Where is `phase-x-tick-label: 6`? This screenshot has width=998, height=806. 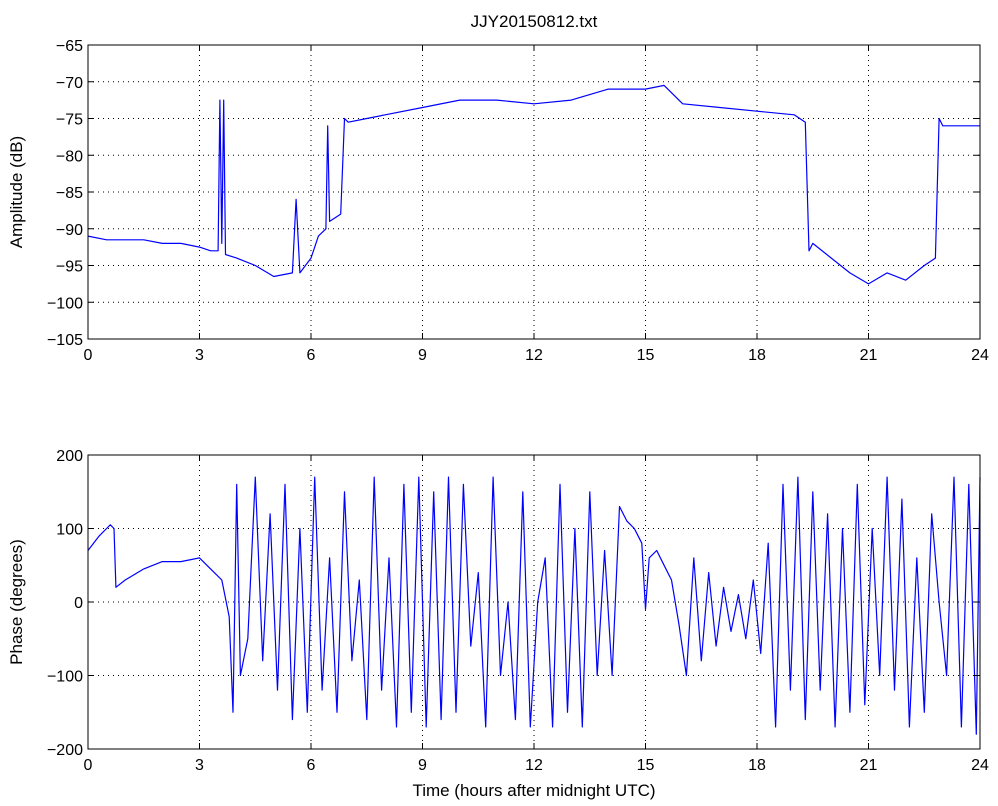
phase-x-tick-label: 6 is located at coordinates (311, 765).